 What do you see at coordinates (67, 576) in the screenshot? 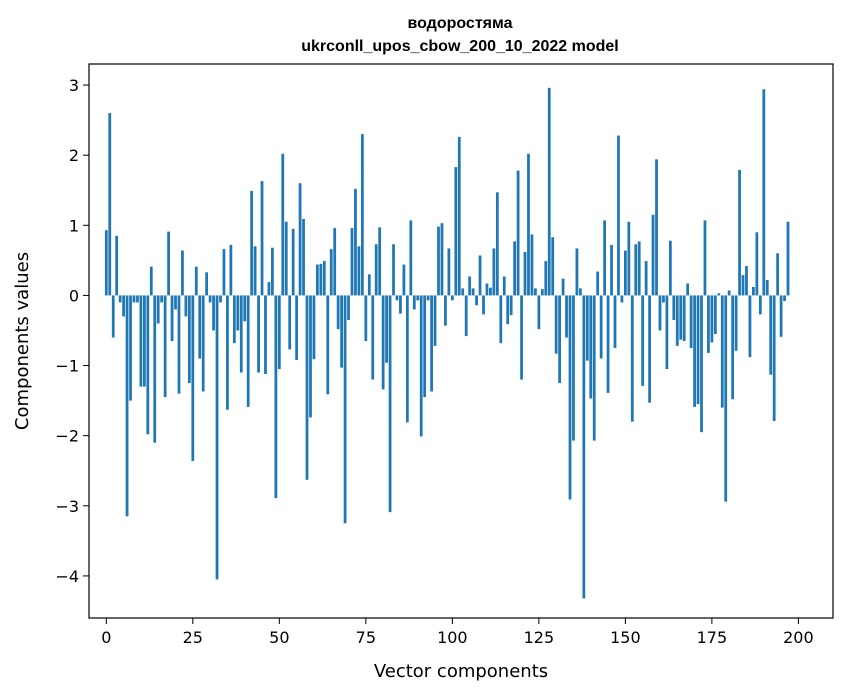
I see `y-tick-label: −4` at bounding box center [67, 576].